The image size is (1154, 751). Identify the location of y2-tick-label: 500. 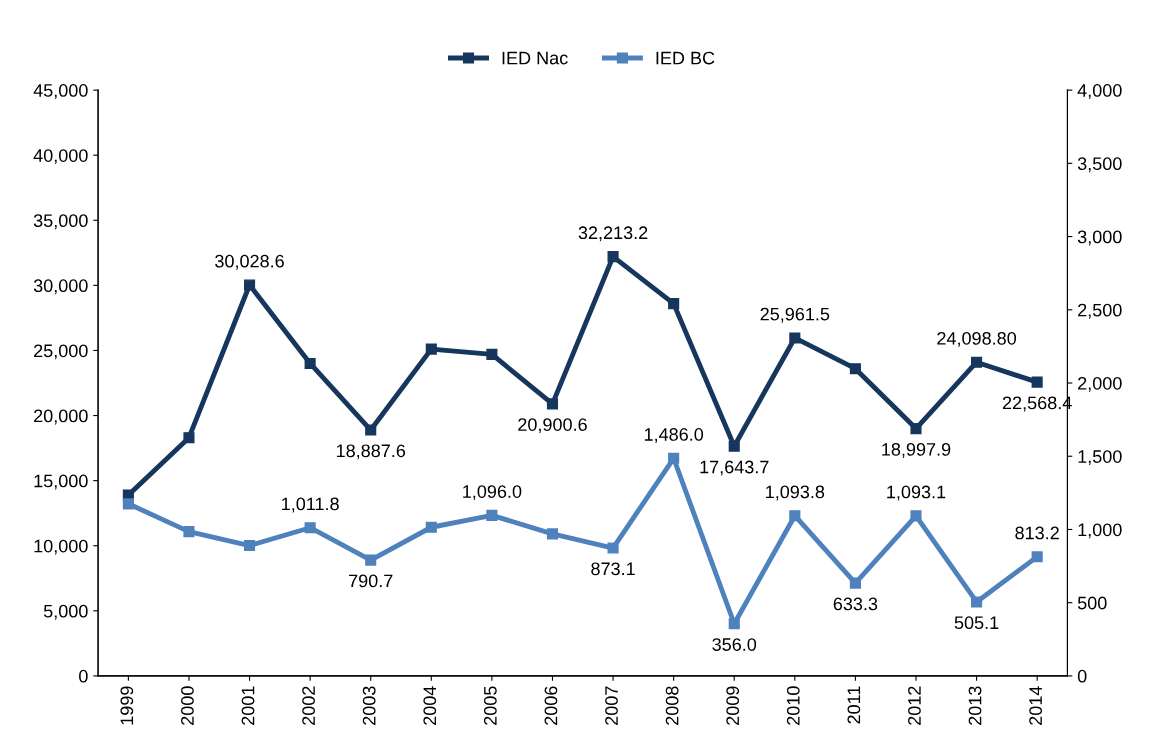
(1092, 603).